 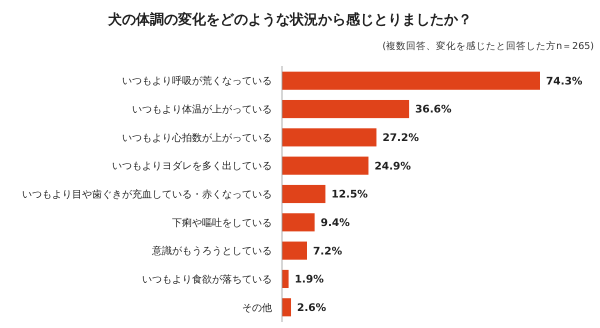 I want to click on y-tick-label: いつもより食欲が落ちている, so click(x=207, y=279).